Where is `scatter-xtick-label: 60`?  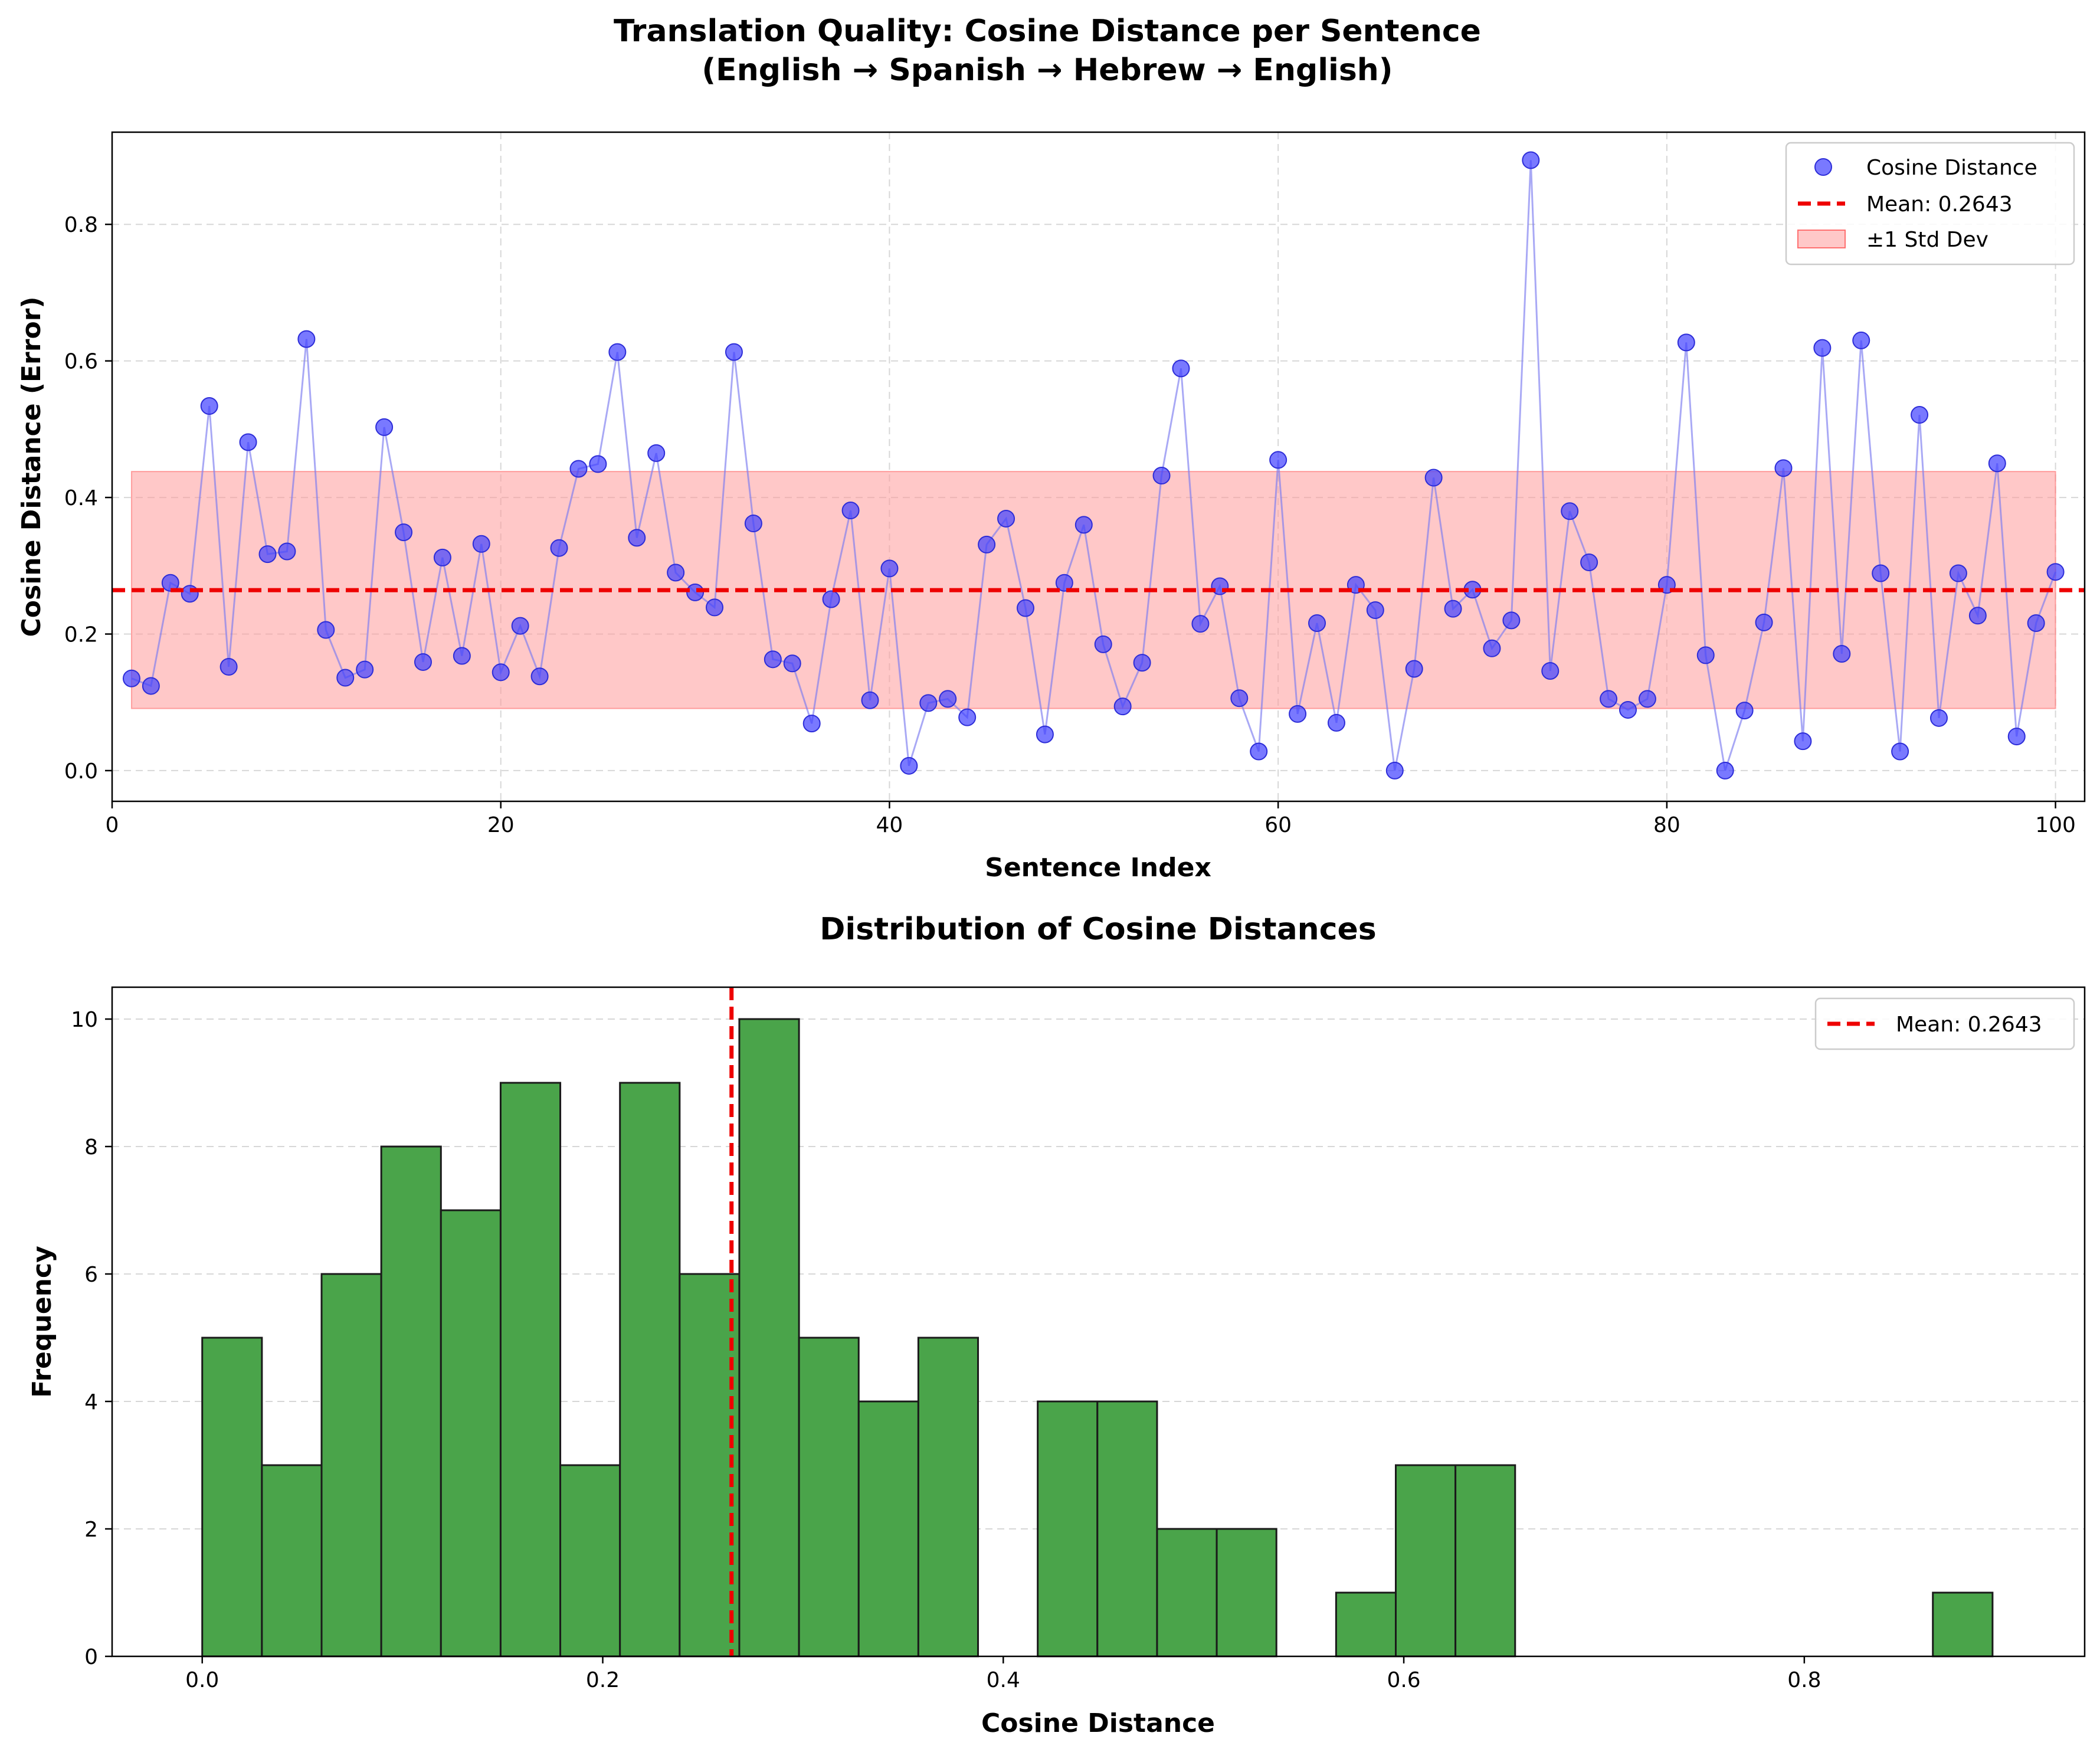 scatter-xtick-label: 60 is located at coordinates (1278, 825).